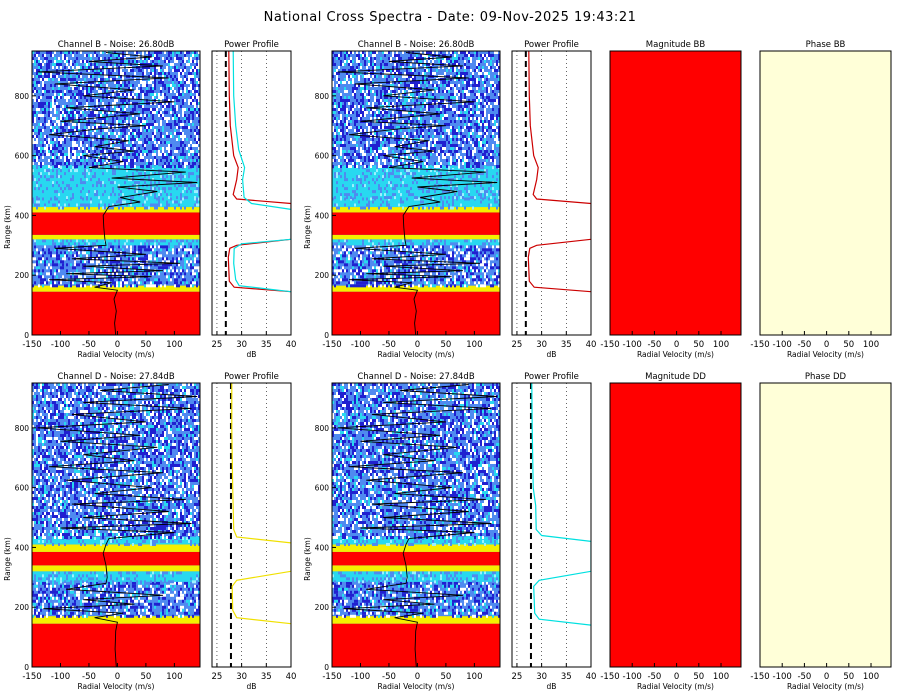 The image size is (900, 700). Describe the element at coordinates (826, 45) in the screenshot. I see `panel-title: Phase BB` at that location.